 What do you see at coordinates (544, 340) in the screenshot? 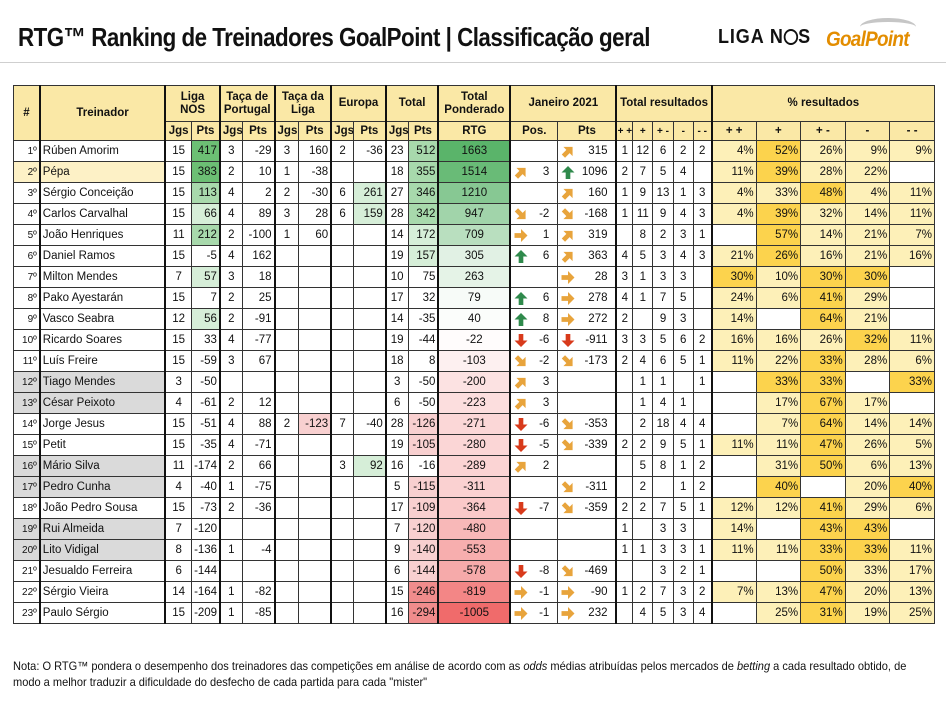
I see `jan-pos-value: -6` at bounding box center [544, 340].